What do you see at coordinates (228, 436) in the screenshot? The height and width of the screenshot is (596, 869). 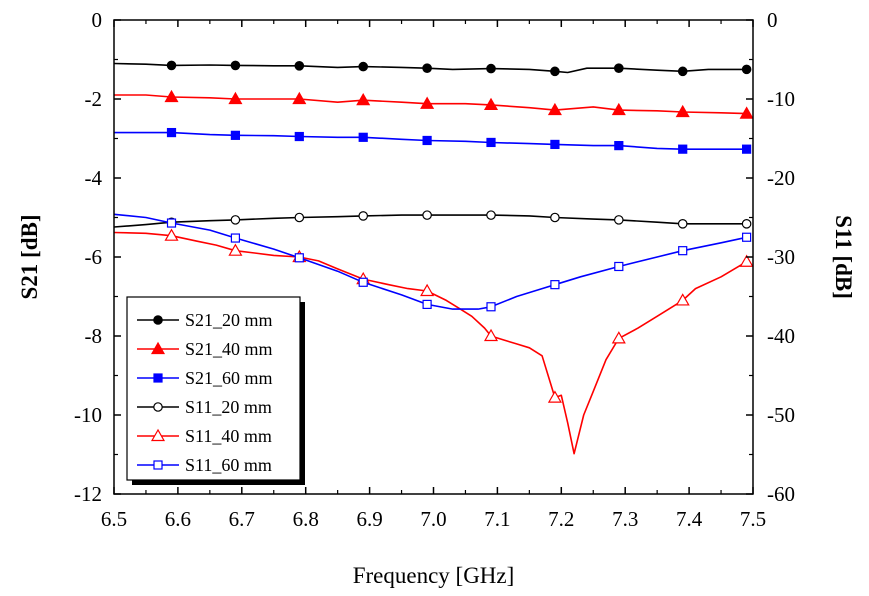 I see `legend-entry-label: S11_40 mm` at bounding box center [228, 436].